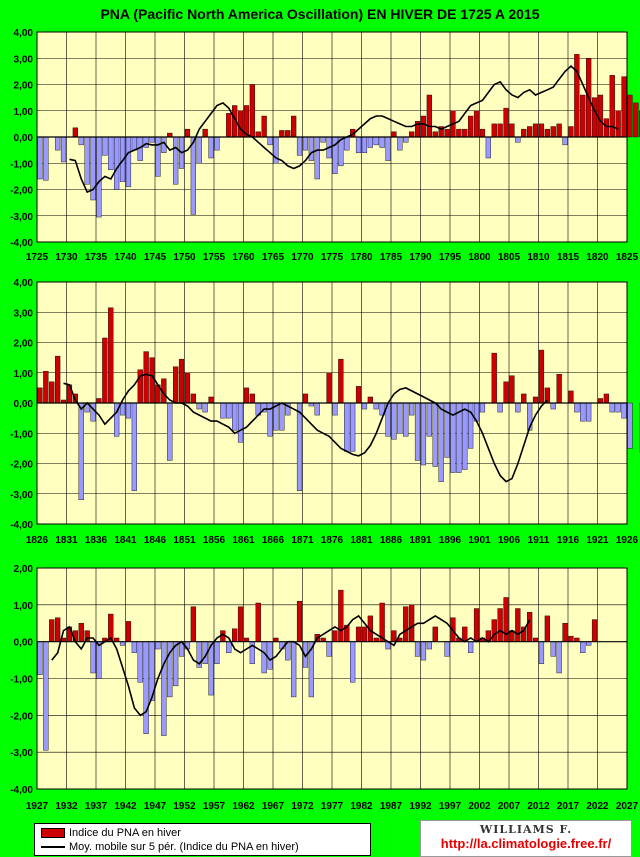 The image size is (640, 857). What do you see at coordinates (538, 257) in the screenshot?
I see `x-tick-label: 1810` at bounding box center [538, 257].